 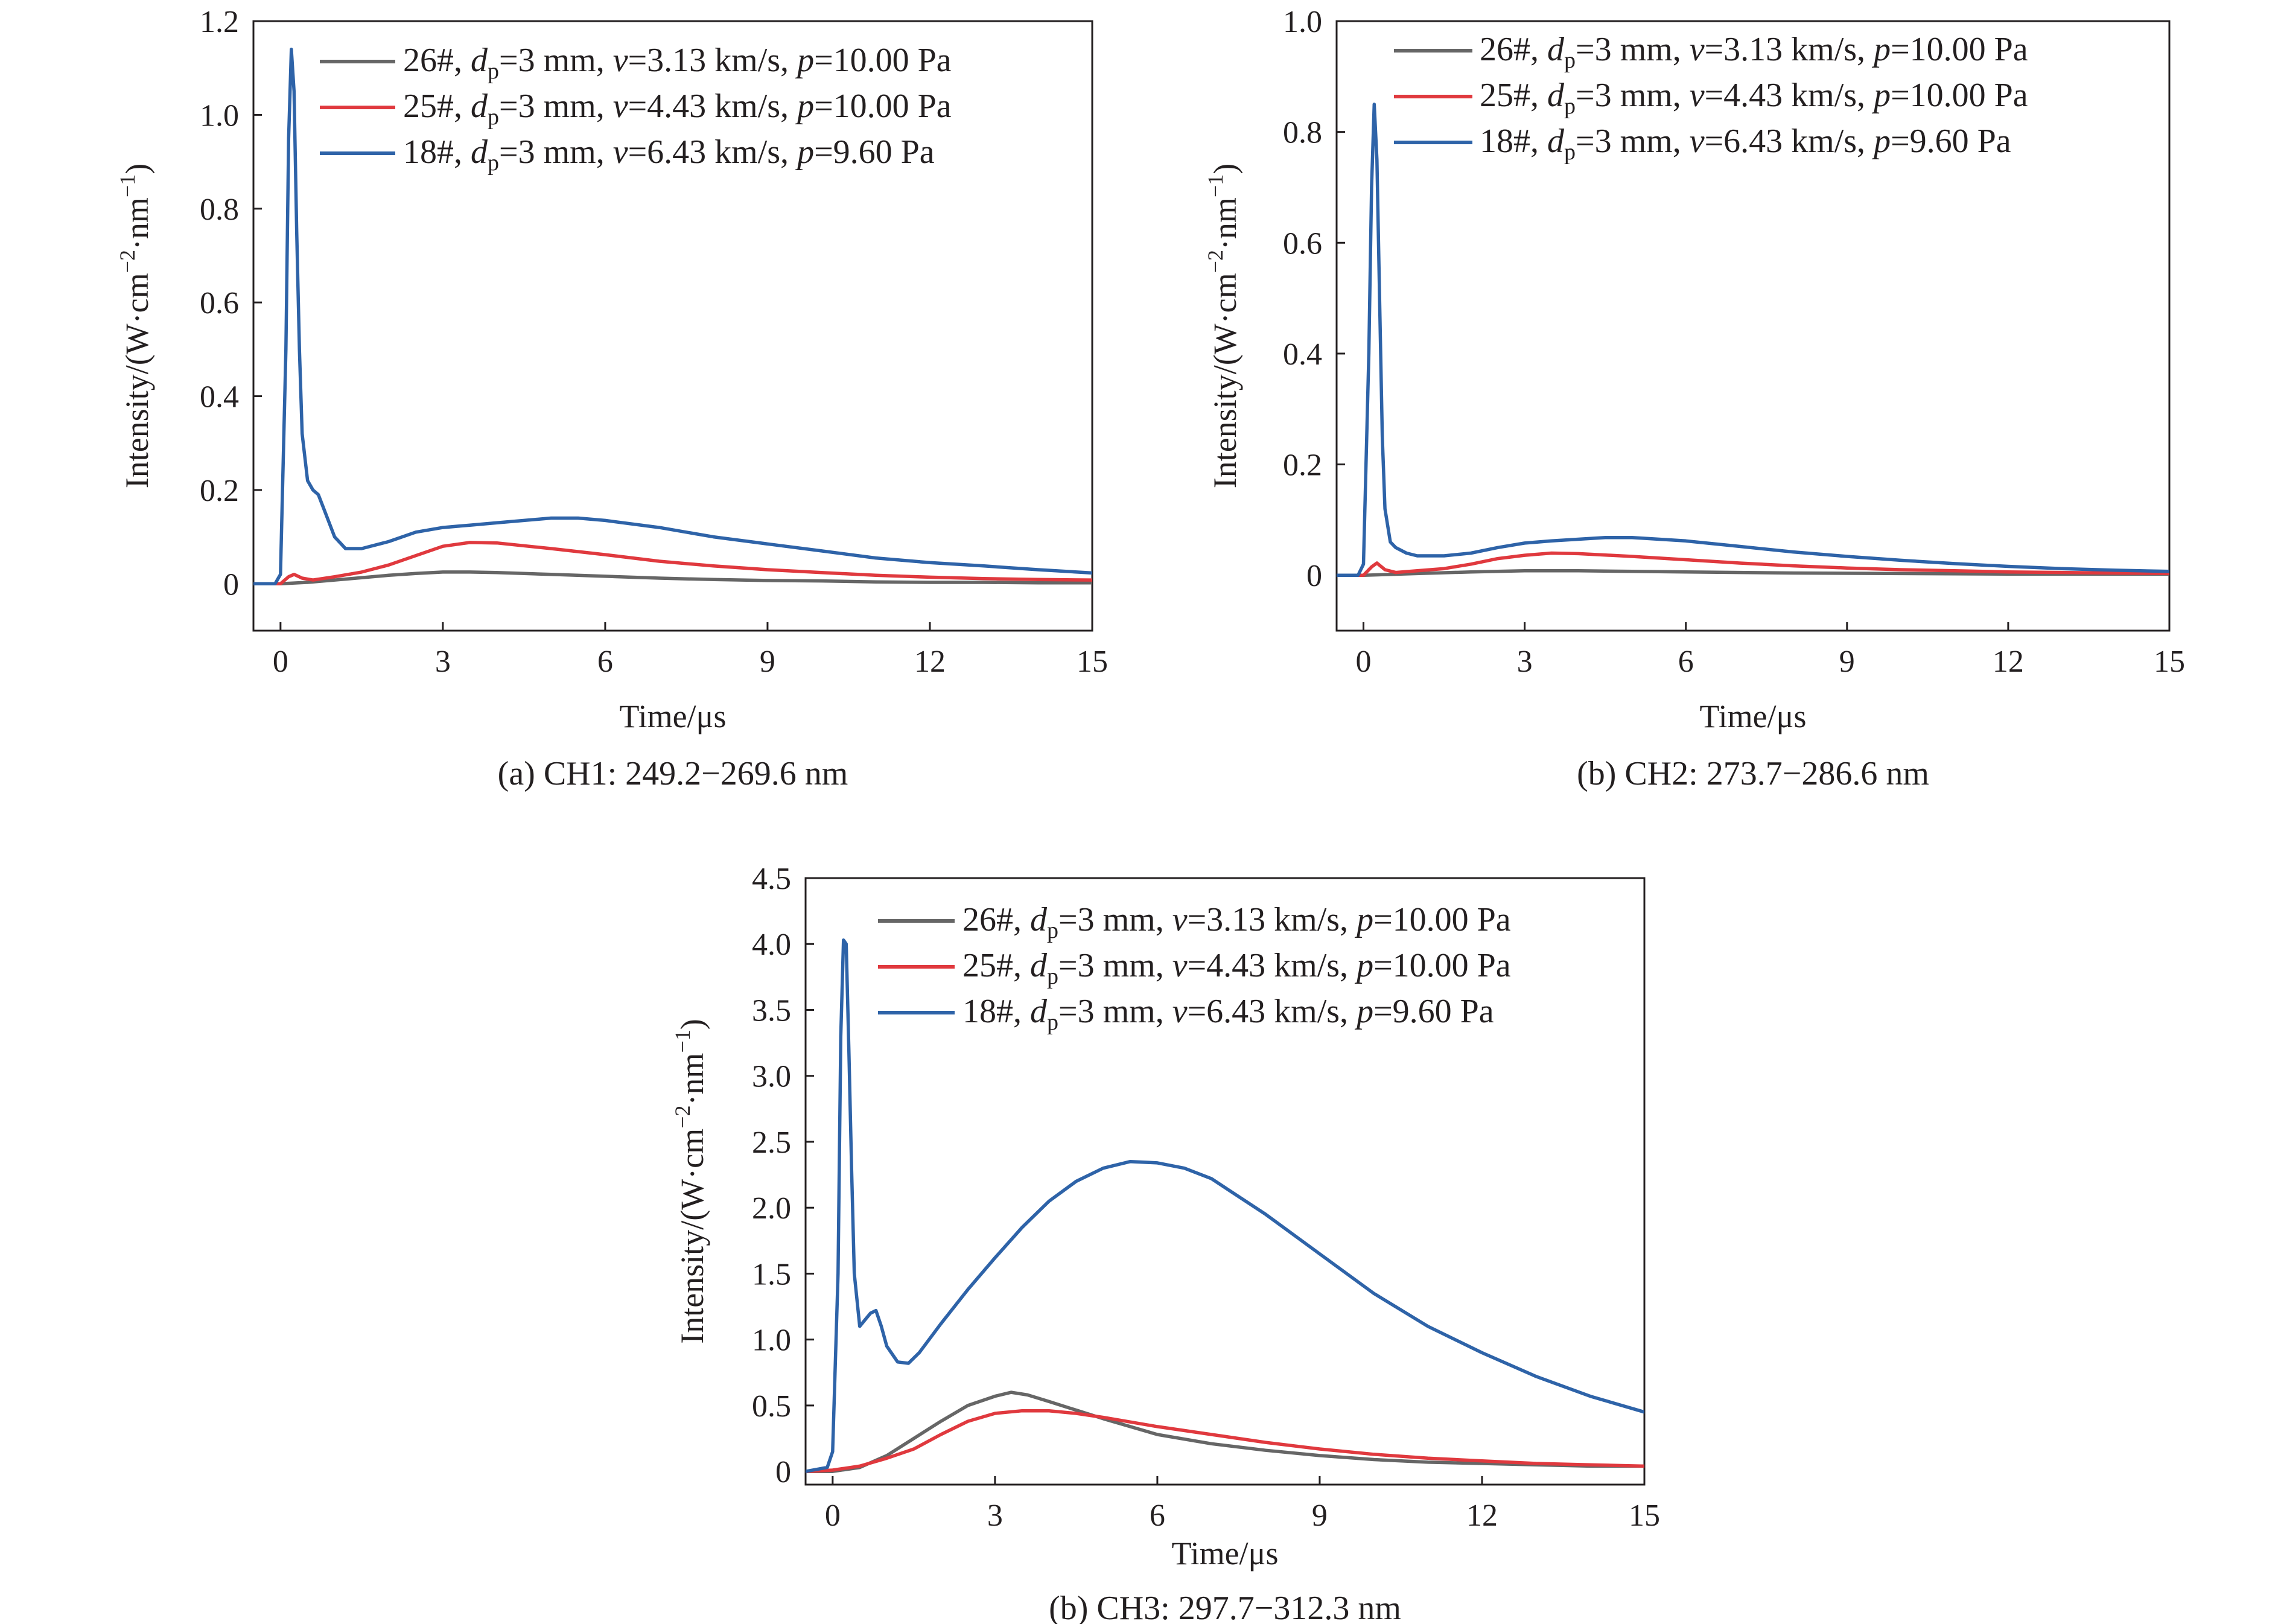 What do you see at coordinates (771, 1010) in the screenshot?
I see `y-tick-label: 3.5` at bounding box center [771, 1010].